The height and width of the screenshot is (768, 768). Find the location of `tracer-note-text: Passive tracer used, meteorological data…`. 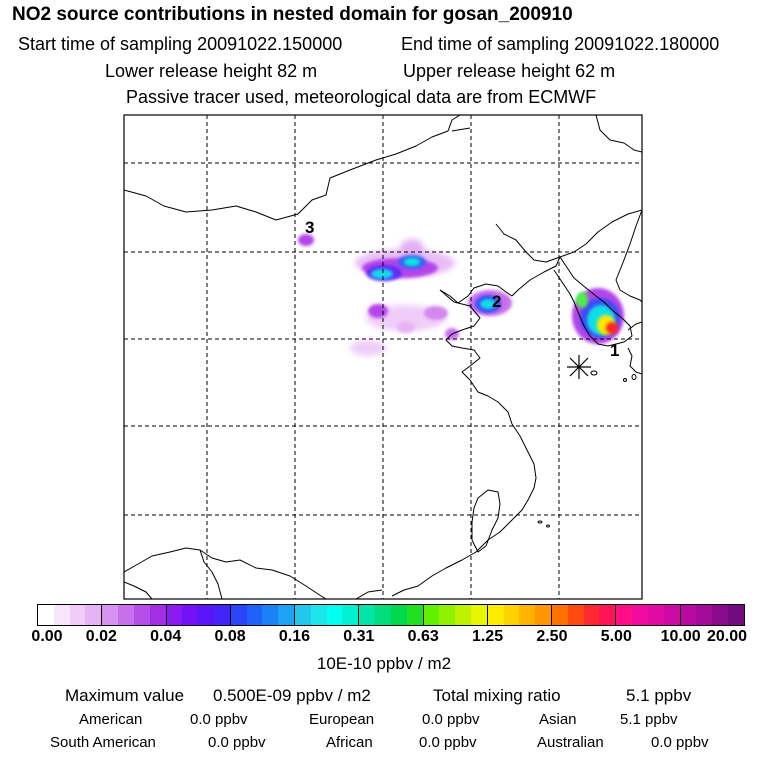

tracer-note-text: Passive tracer used, meteorological data… is located at coordinates (361, 97).